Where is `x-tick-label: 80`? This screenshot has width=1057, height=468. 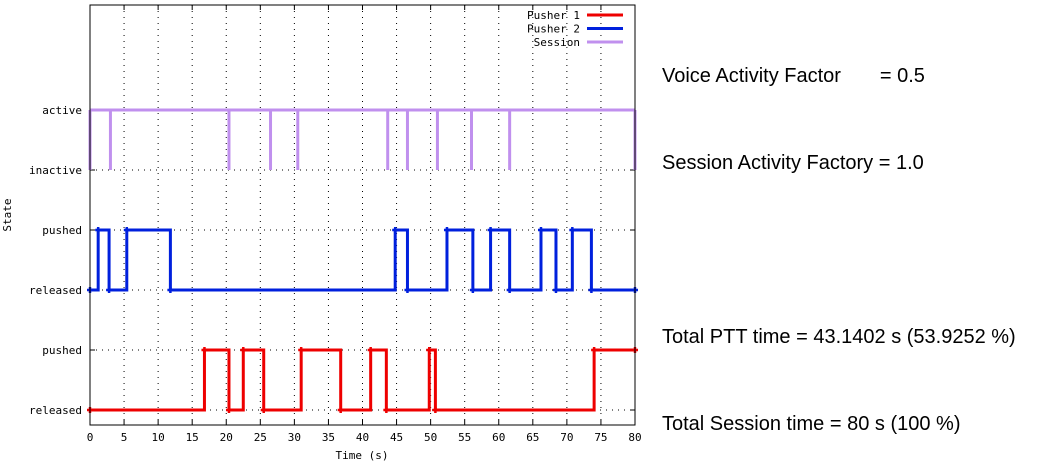 x-tick-label: 80 is located at coordinates (634, 437).